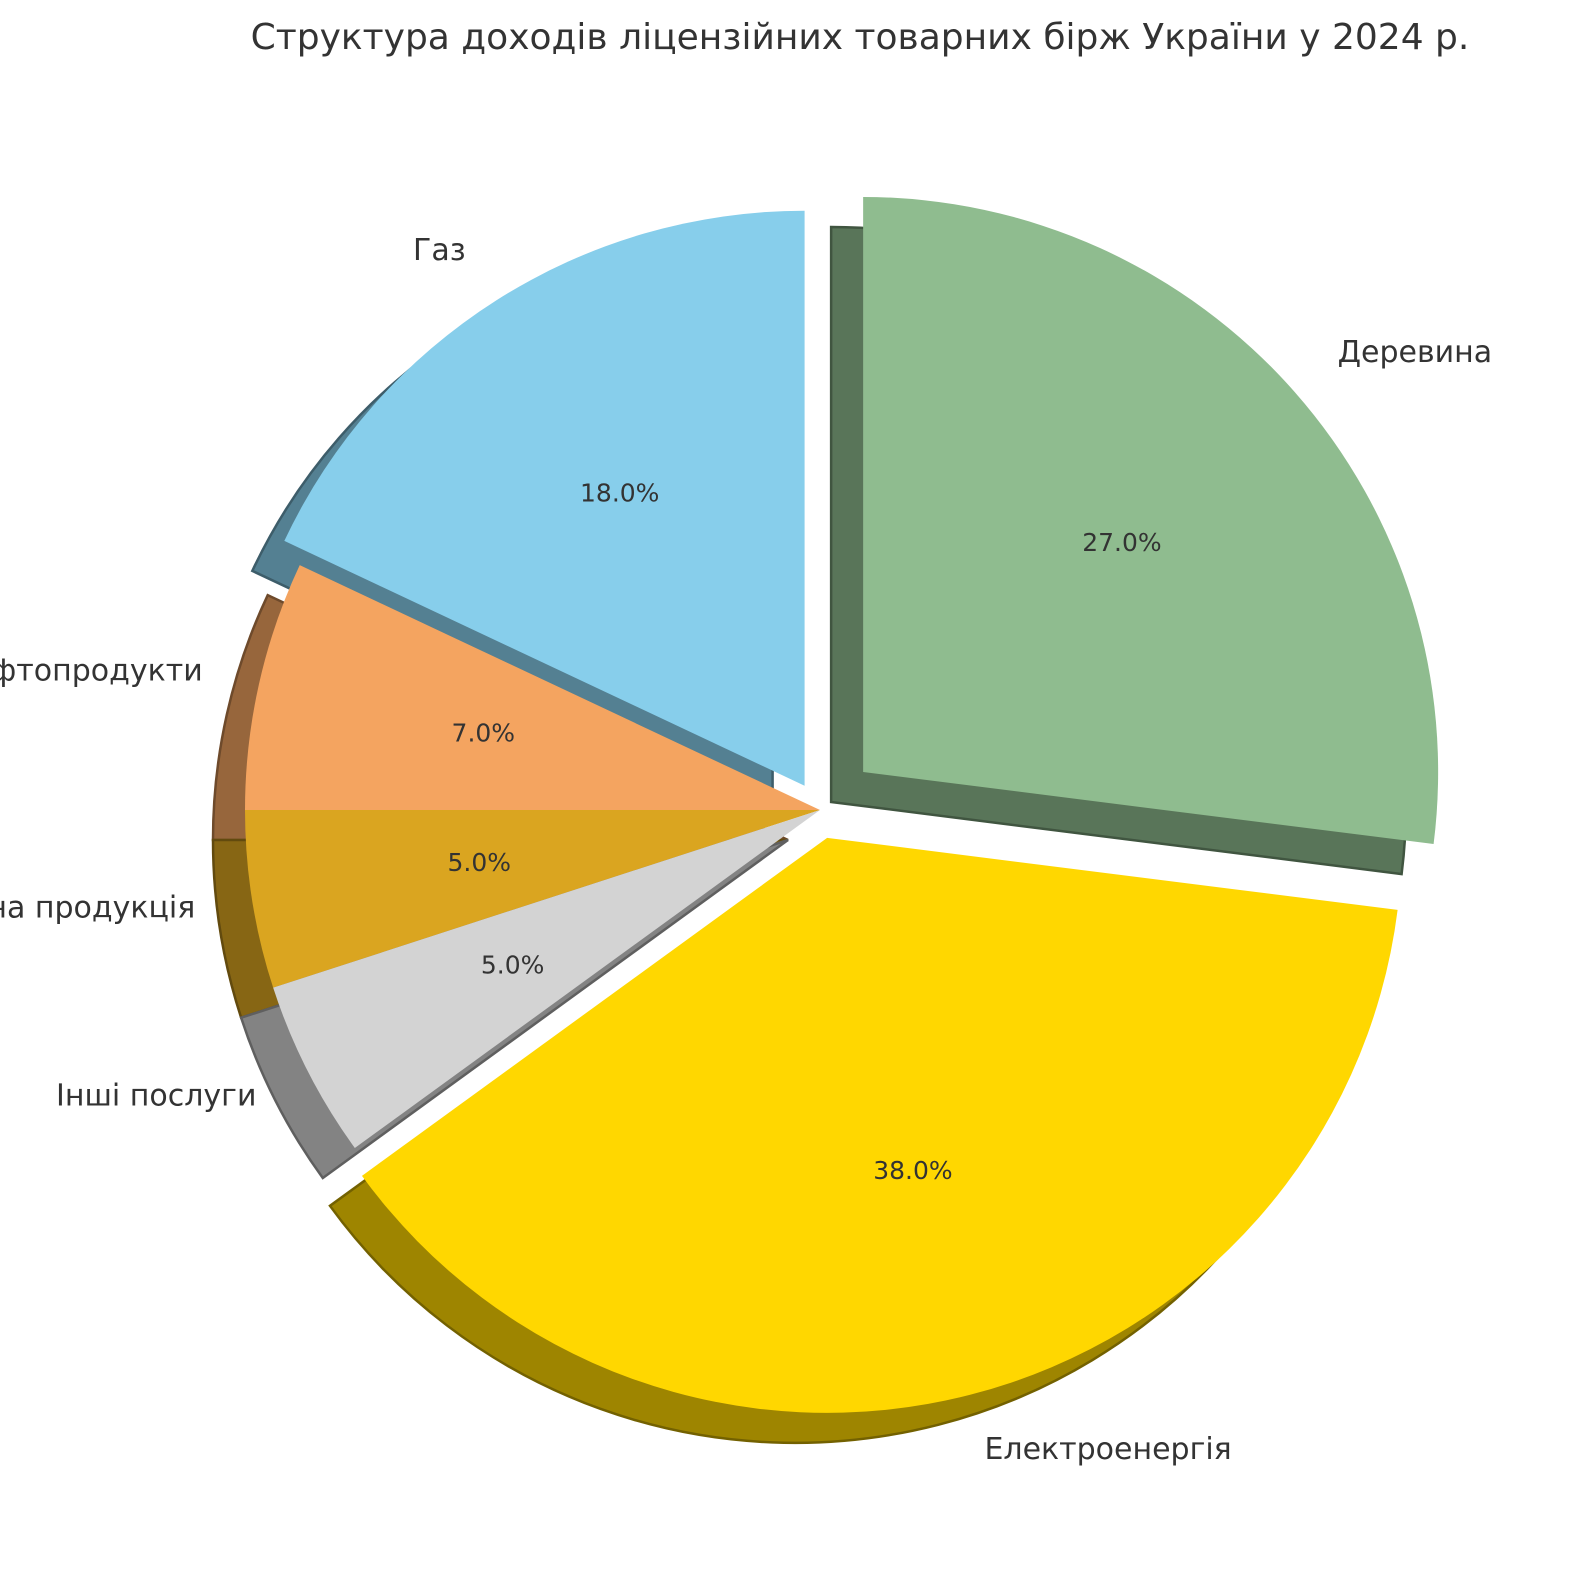 The height and width of the screenshot is (1580, 1579). Describe the element at coordinates (484, 733) in the screenshot. I see `slice-3-percent: 7.0%` at that location.